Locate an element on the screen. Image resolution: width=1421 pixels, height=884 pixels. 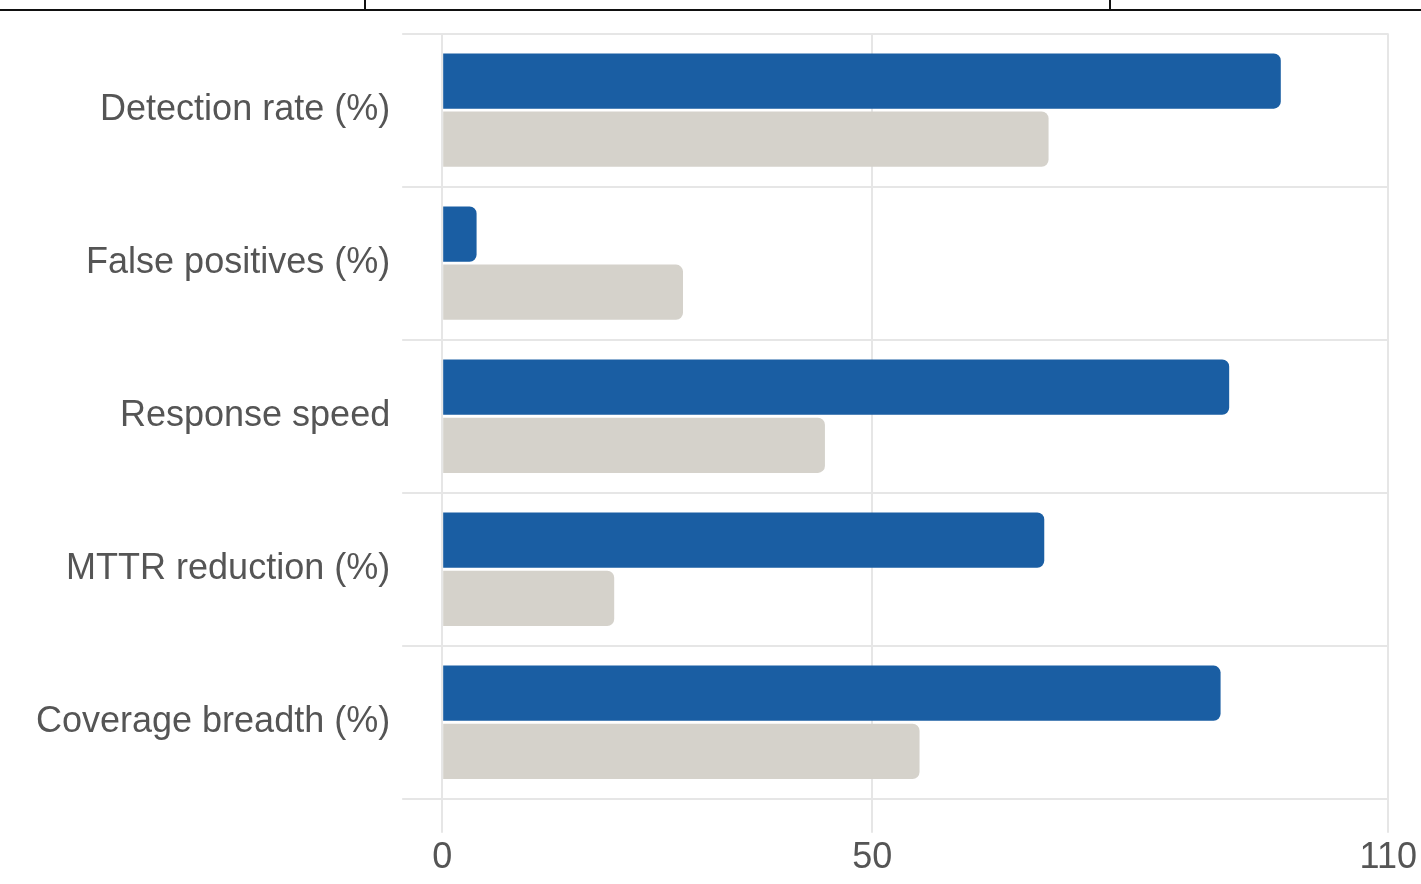
x-tick-label: 110 is located at coordinates (1388, 856).